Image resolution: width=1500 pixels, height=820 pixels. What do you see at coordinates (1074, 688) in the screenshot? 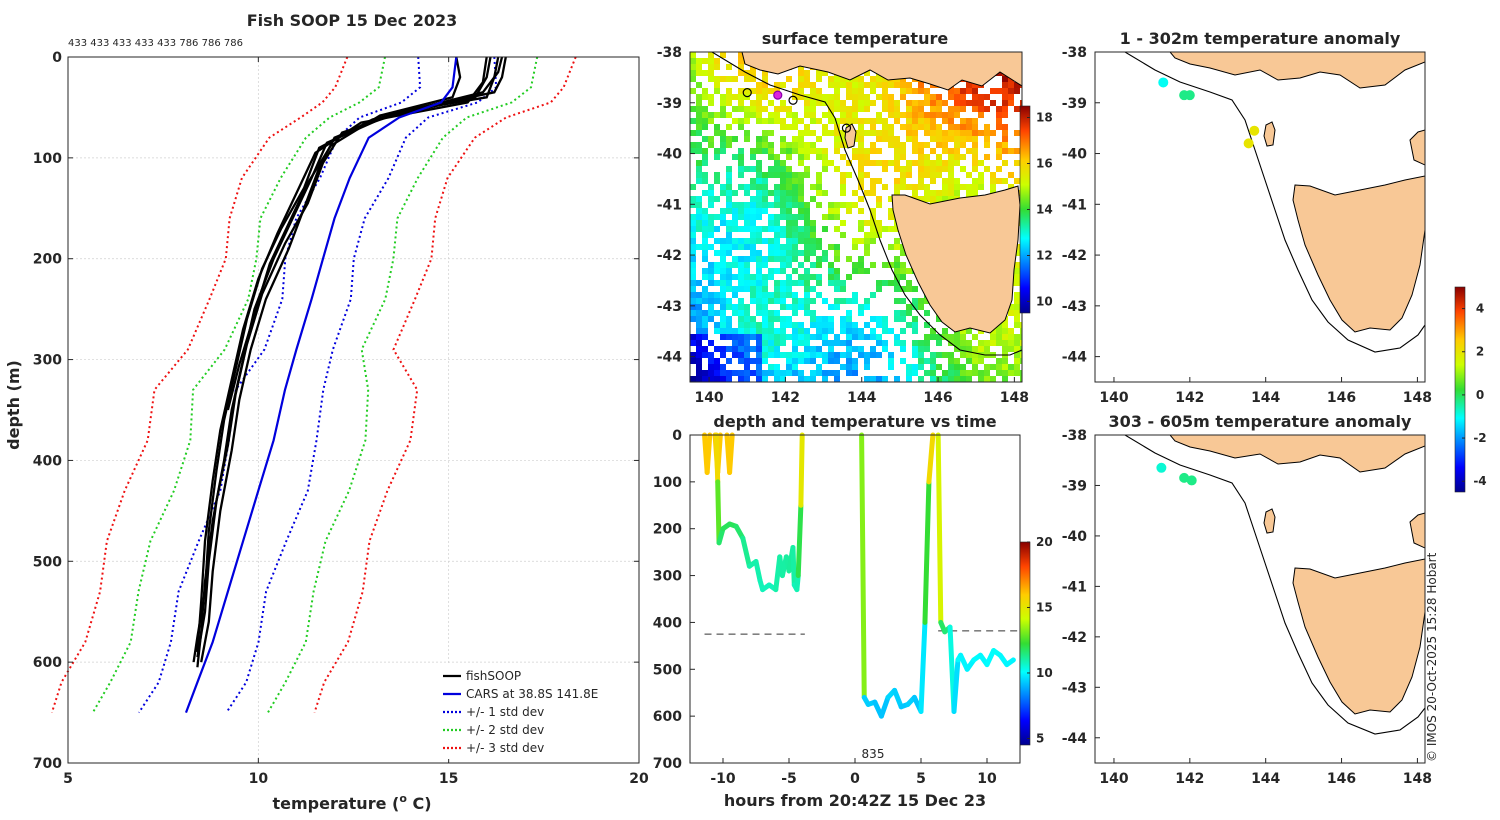
I see `anomaly-lower-ytick-label: -43` at bounding box center [1074, 688].